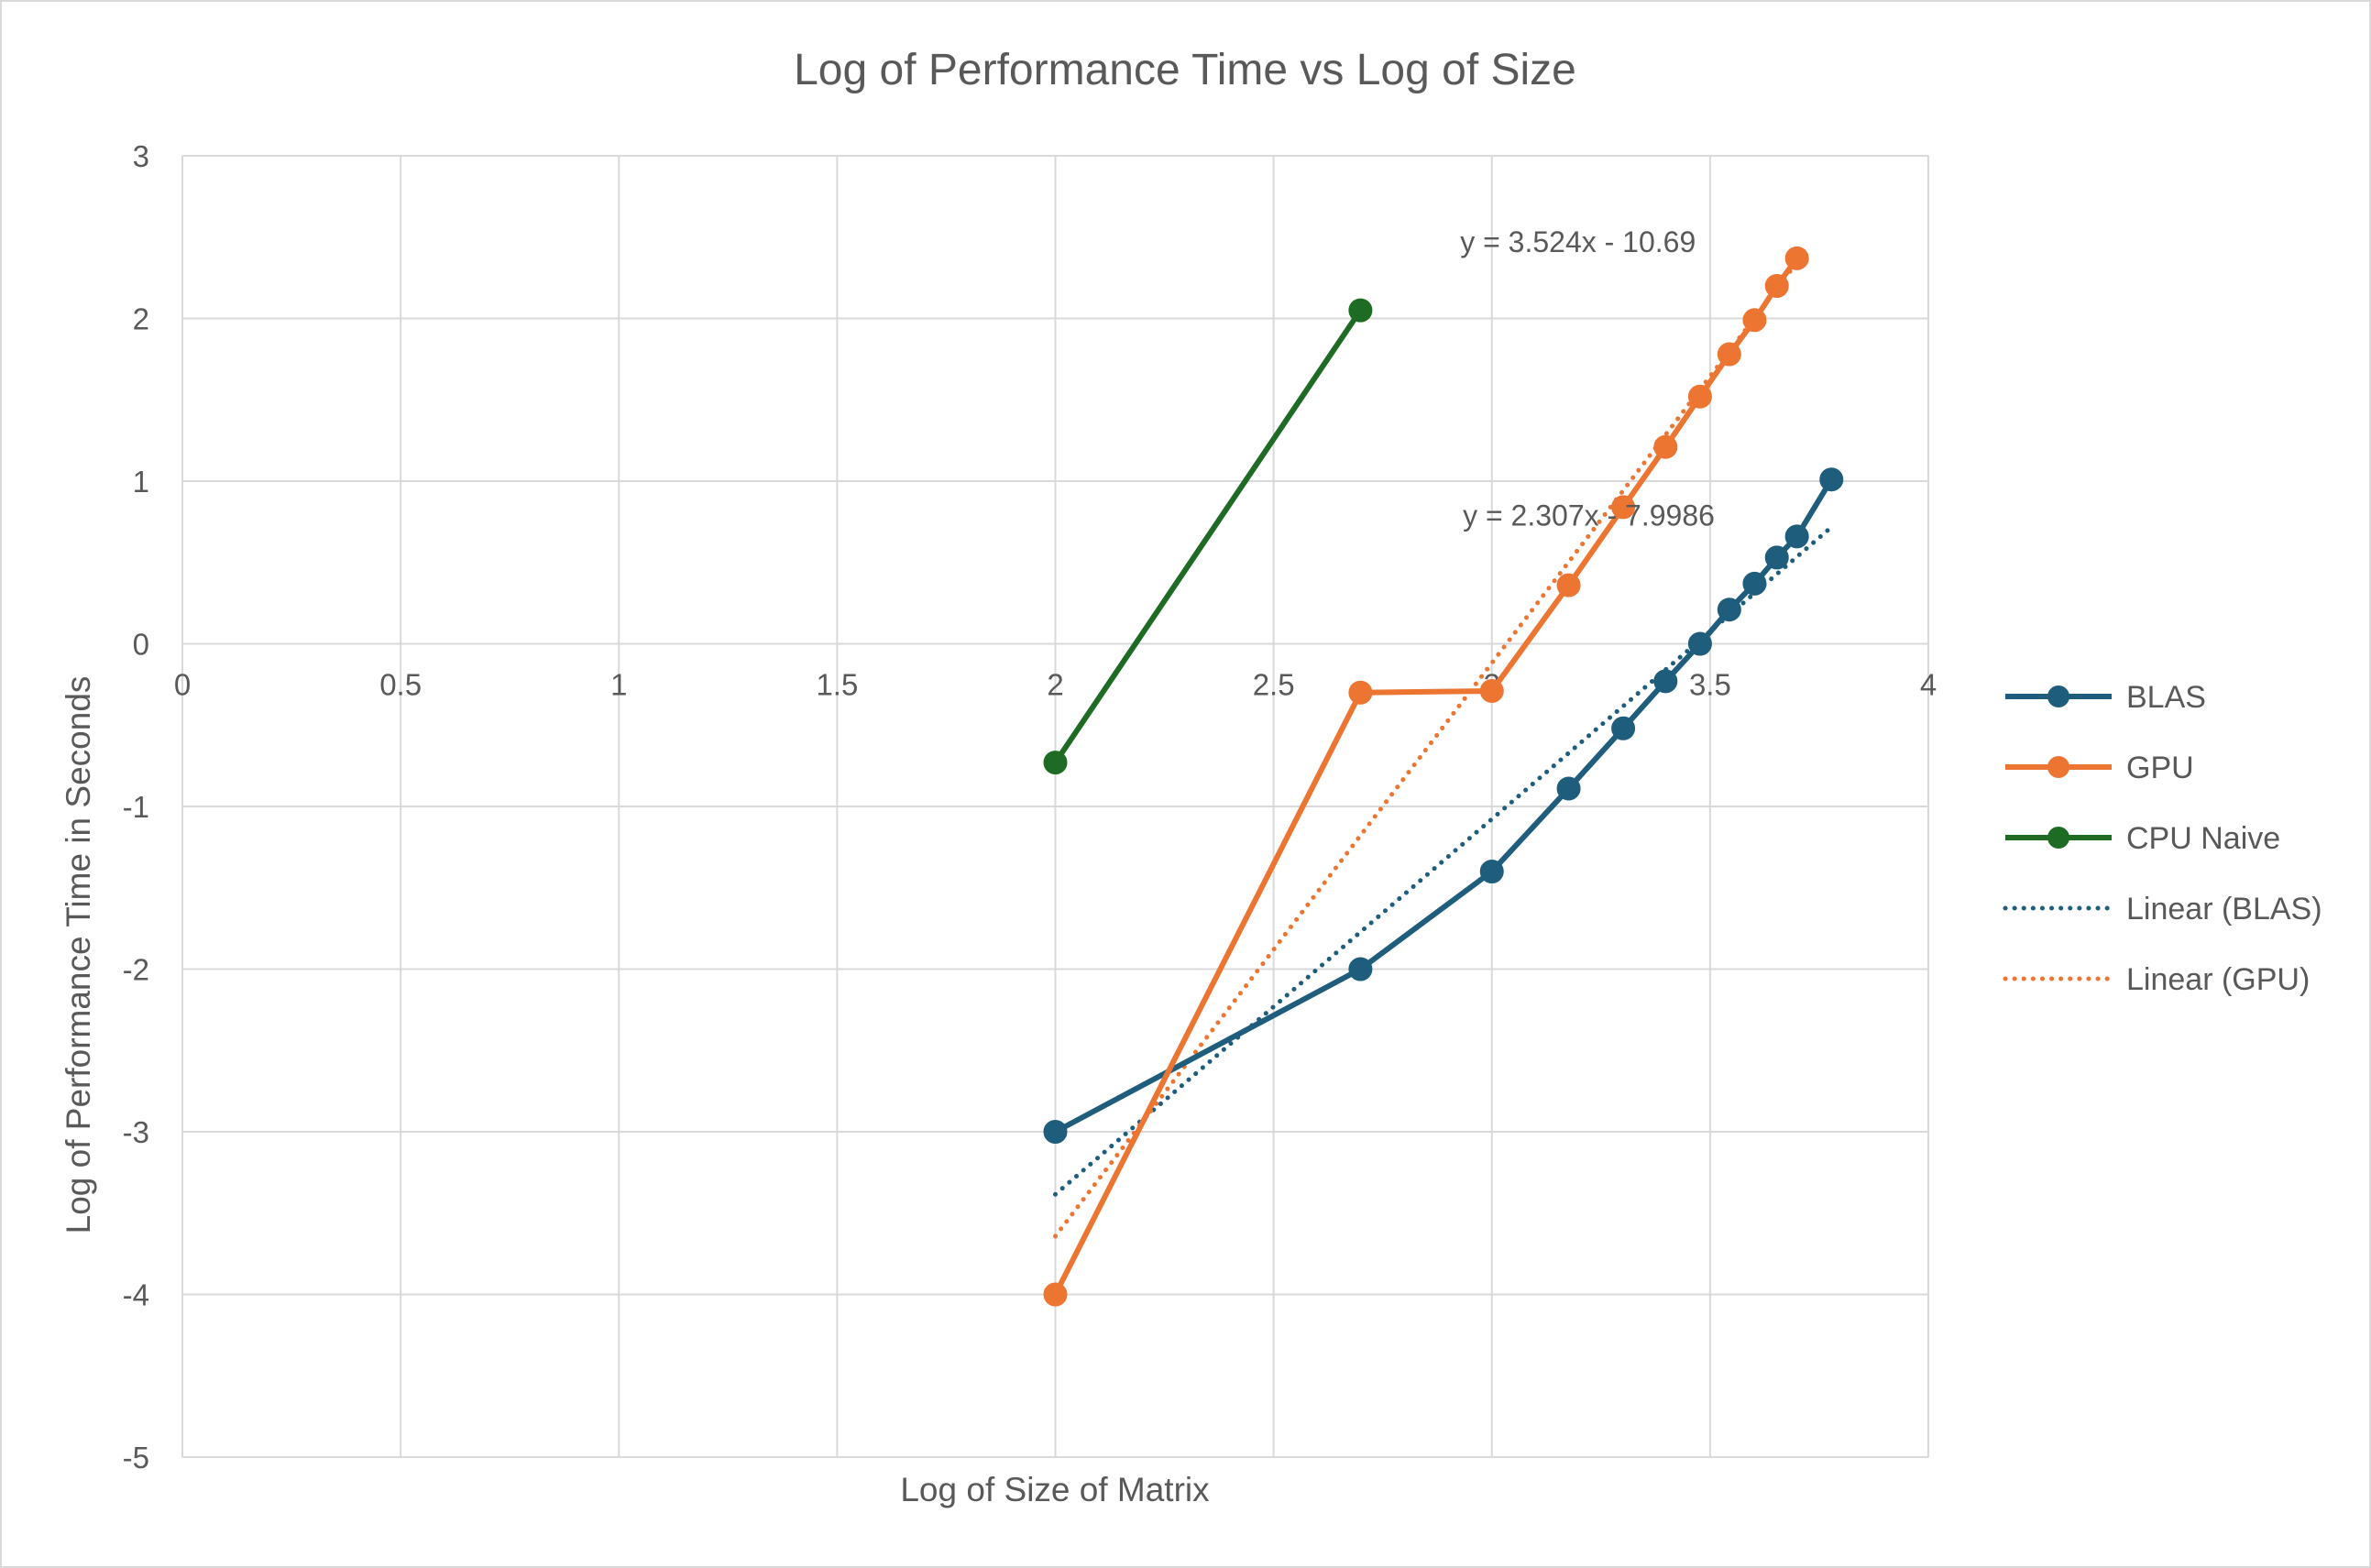 The width and height of the screenshot is (2371, 1568). What do you see at coordinates (141, 156) in the screenshot?
I see `y-tick-label: 3` at bounding box center [141, 156].